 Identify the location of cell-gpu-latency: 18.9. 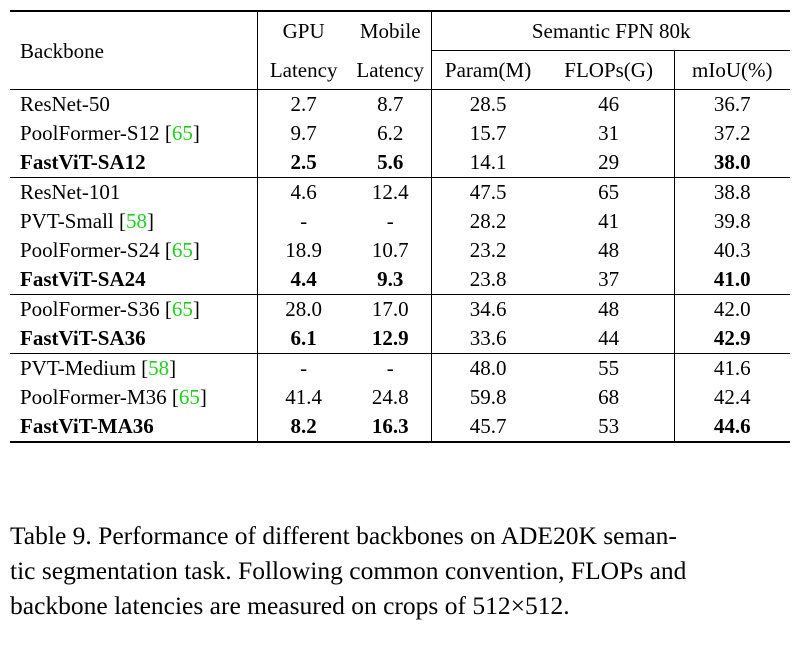
(303, 250).